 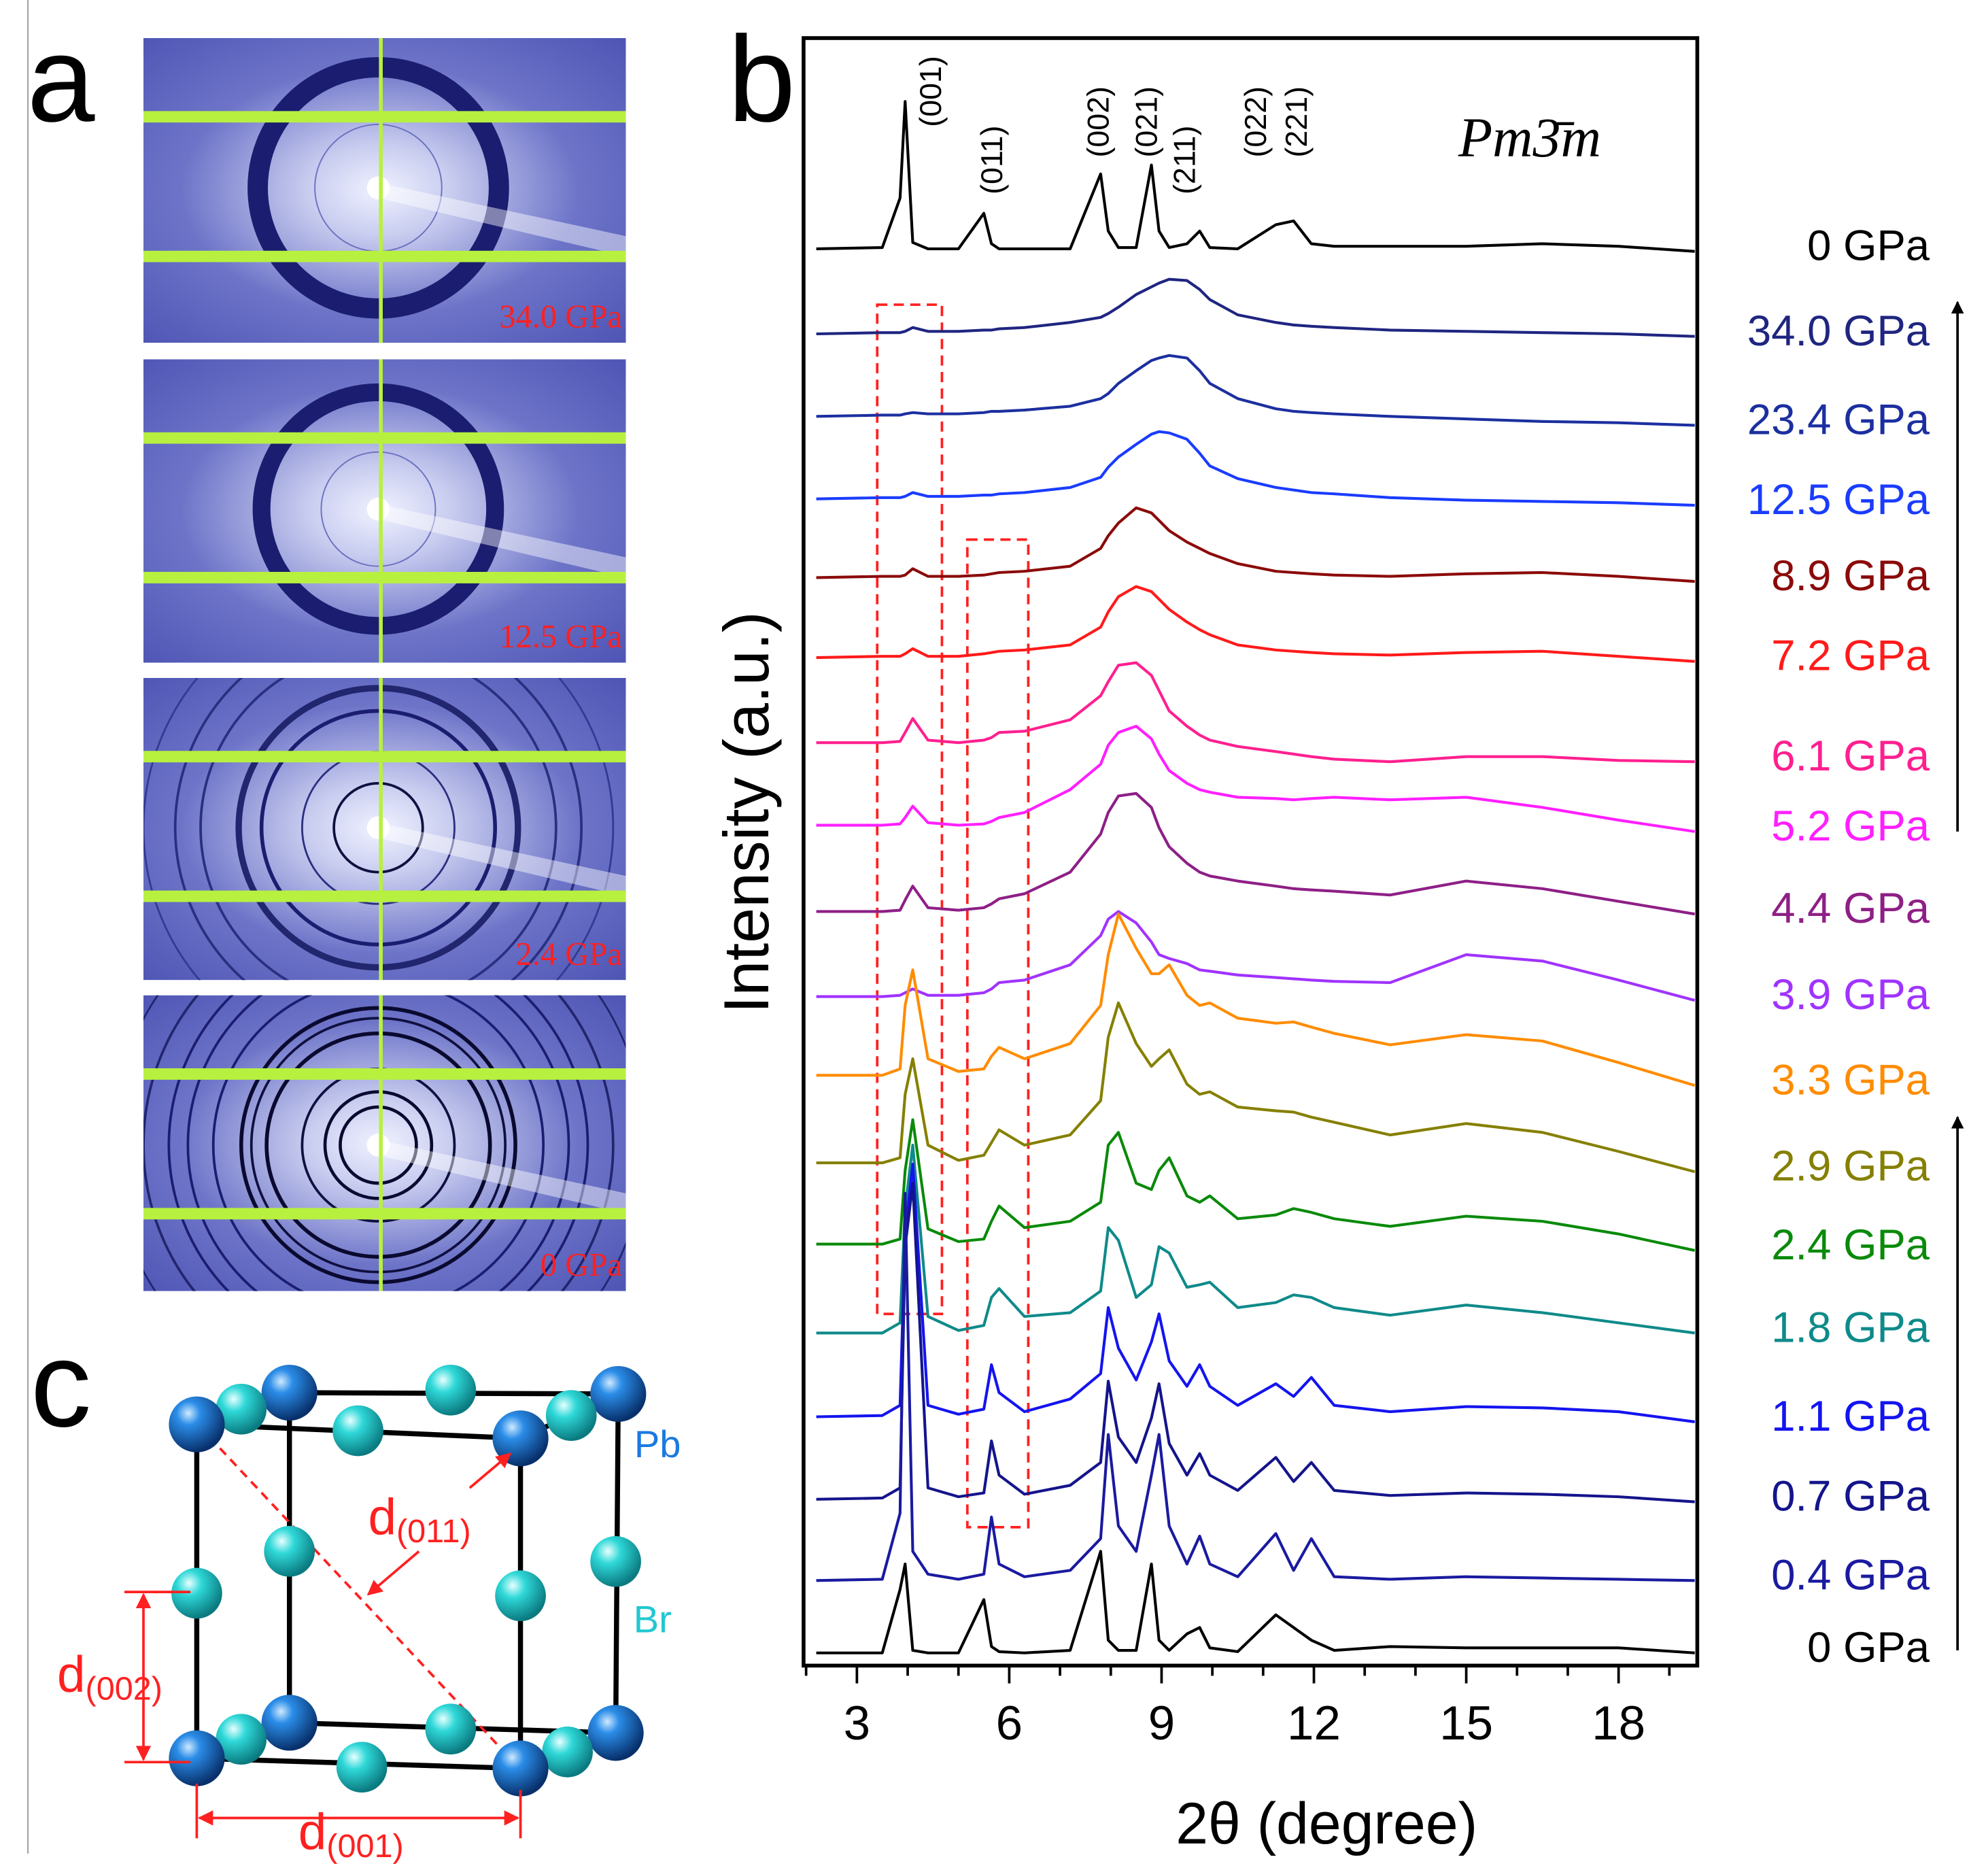 What do you see at coordinates (1838, 500) in the screenshot?
I see `series-label: 12.5 GPa` at bounding box center [1838, 500].